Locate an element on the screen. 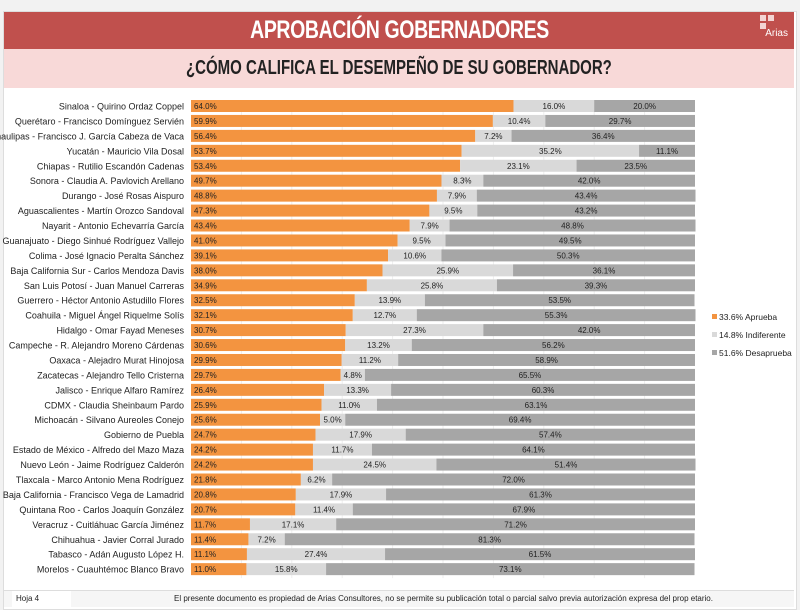 Image resolution: width=800 pixels, height=610 pixels. data-label: 36.1% is located at coordinates (604, 270).